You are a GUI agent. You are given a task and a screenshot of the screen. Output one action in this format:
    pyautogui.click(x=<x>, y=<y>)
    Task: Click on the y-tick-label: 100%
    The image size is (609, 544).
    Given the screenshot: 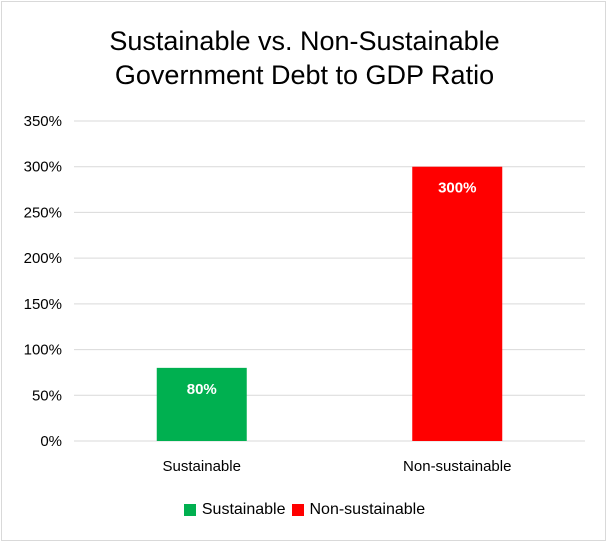 What is the action you would take?
    pyautogui.click(x=43, y=350)
    